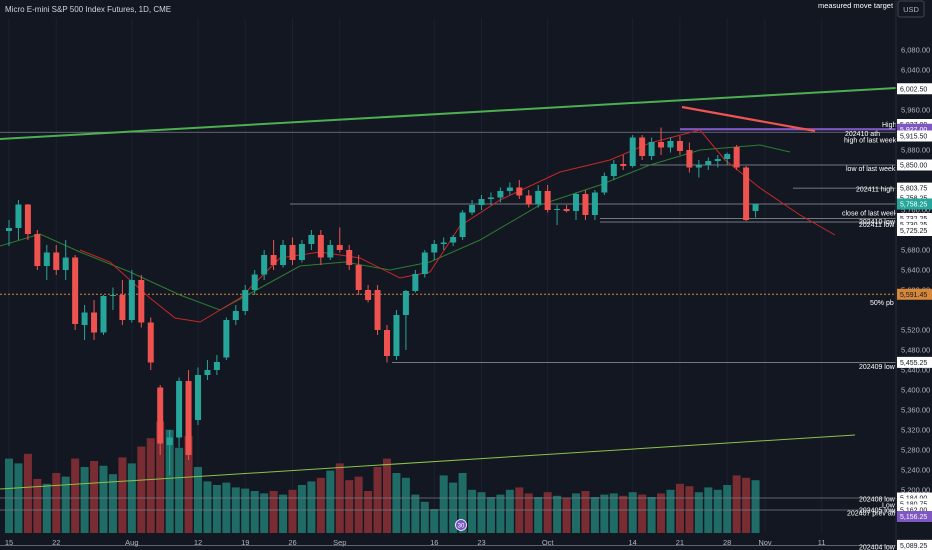  What do you see at coordinates (915, 110) in the screenshot?
I see `y-tick-label: 5,960.00` at bounding box center [915, 110].